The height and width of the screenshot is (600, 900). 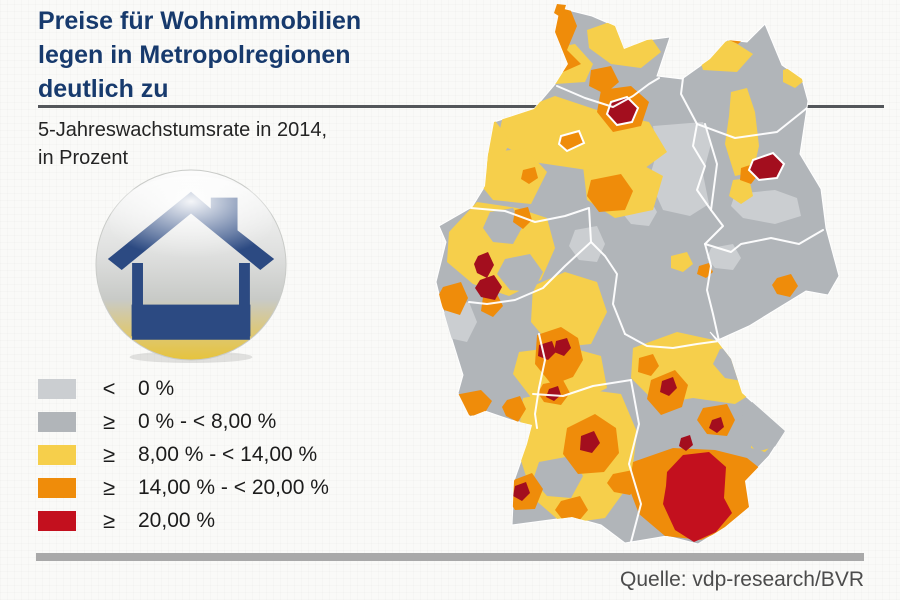 I want to click on region-thuringia-spot, so click(x=682, y=262).